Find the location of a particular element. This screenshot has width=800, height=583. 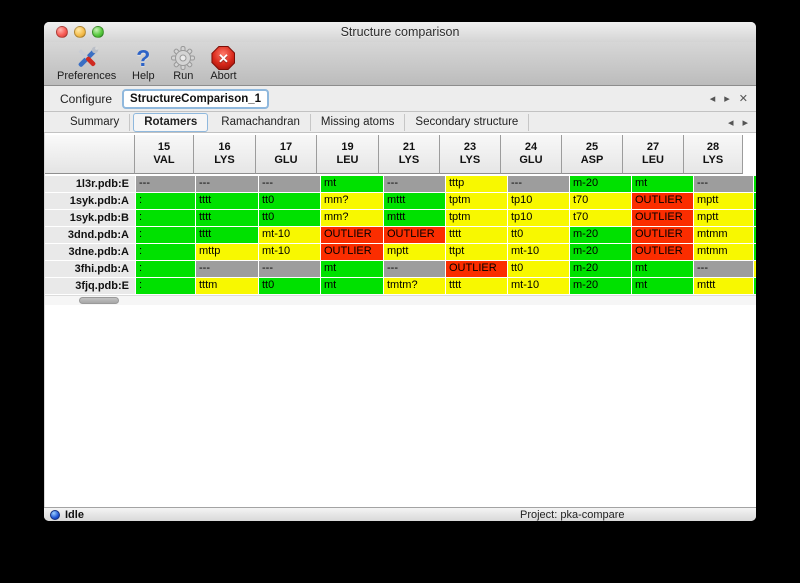

row-header: 3dne.pdb:A is located at coordinates (90, 252).